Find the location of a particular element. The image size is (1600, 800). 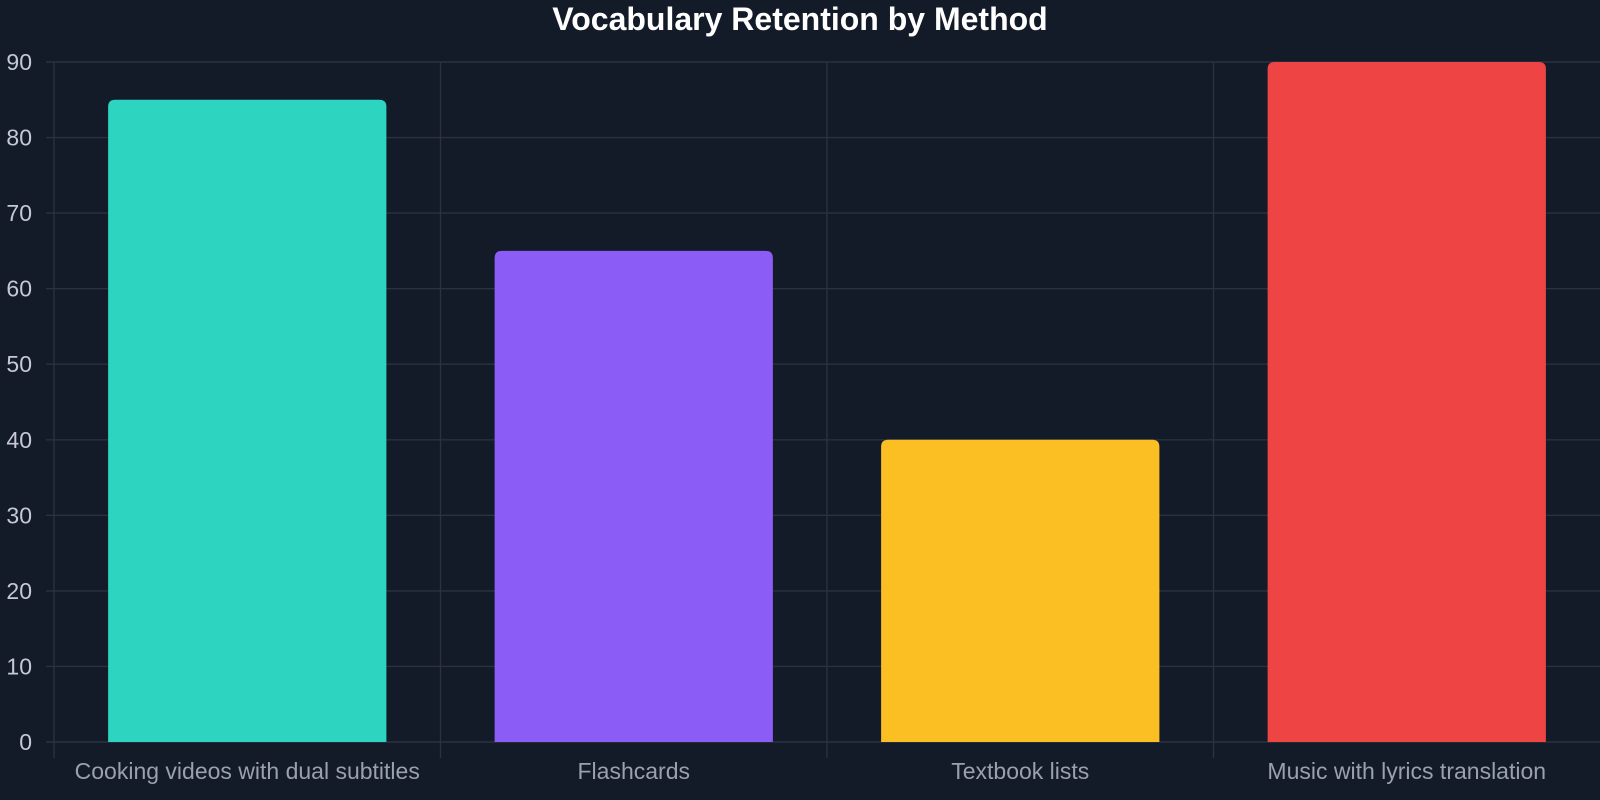

y-tick-label: 90 is located at coordinates (19, 62).